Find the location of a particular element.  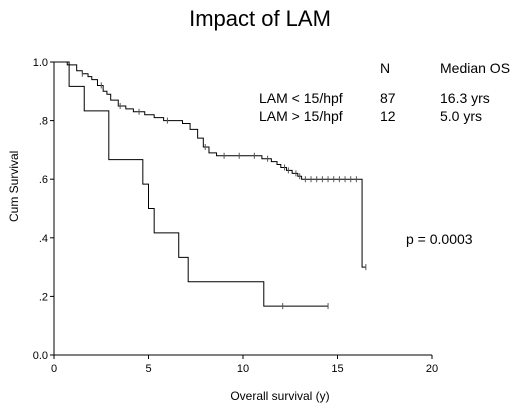

x-tick-label: 5 is located at coordinates (148, 369).